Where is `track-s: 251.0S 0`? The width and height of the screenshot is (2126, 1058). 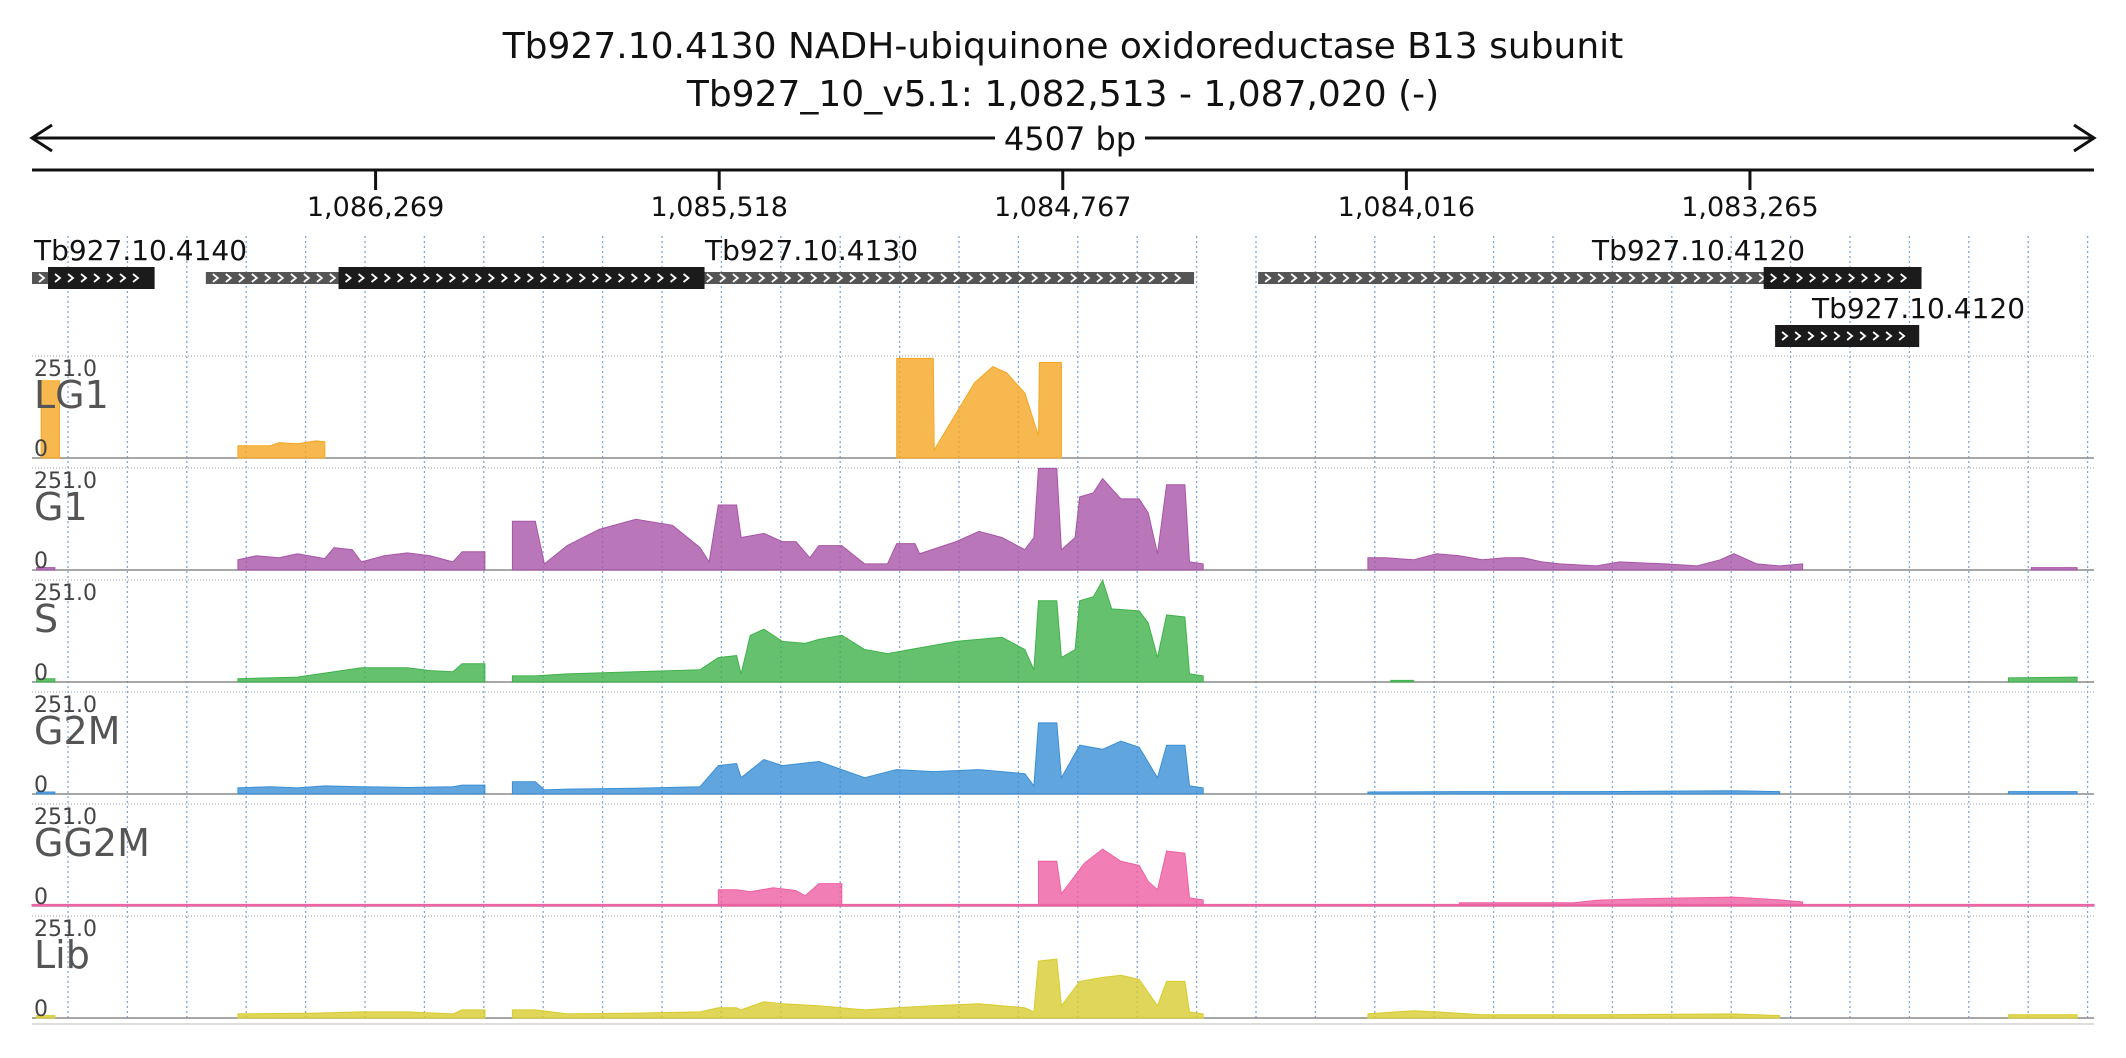
track-s: 251.0S 0 is located at coordinates (1063, 632).